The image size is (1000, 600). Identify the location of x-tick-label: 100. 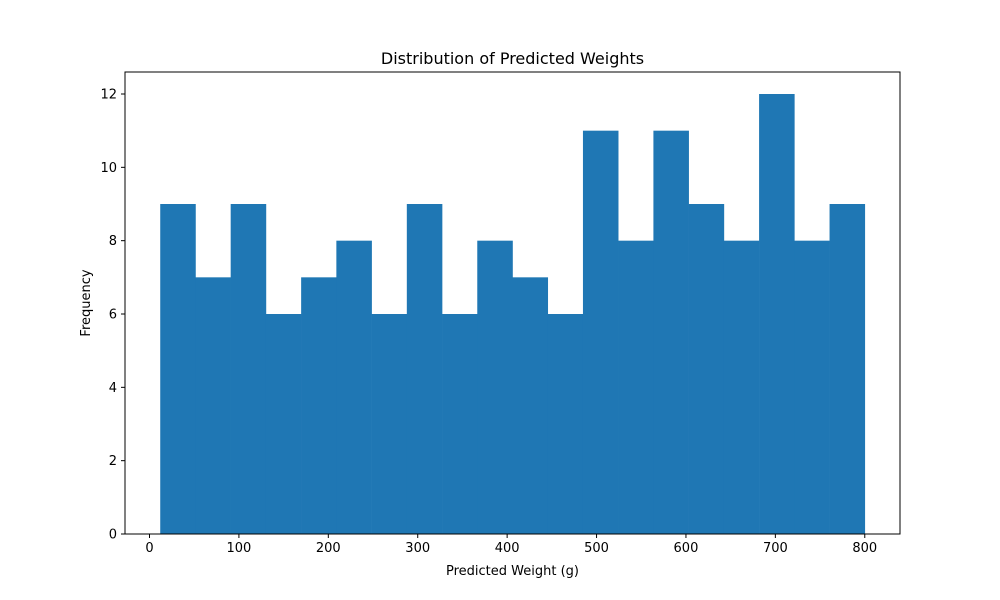
(238, 548).